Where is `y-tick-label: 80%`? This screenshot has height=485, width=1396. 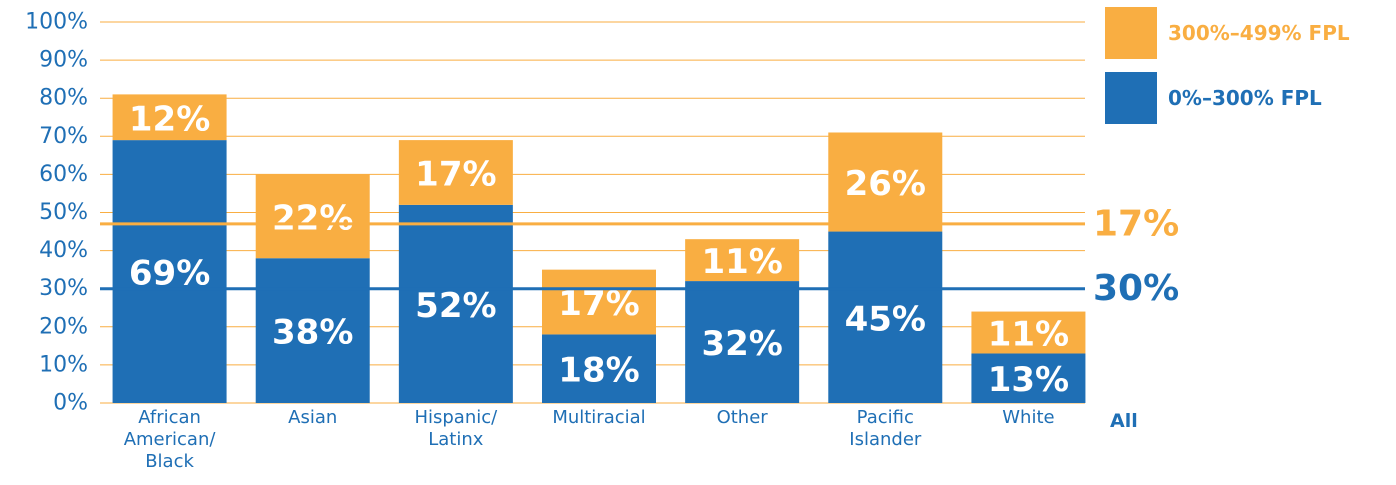
y-tick-label: 80% is located at coordinates (63, 98).